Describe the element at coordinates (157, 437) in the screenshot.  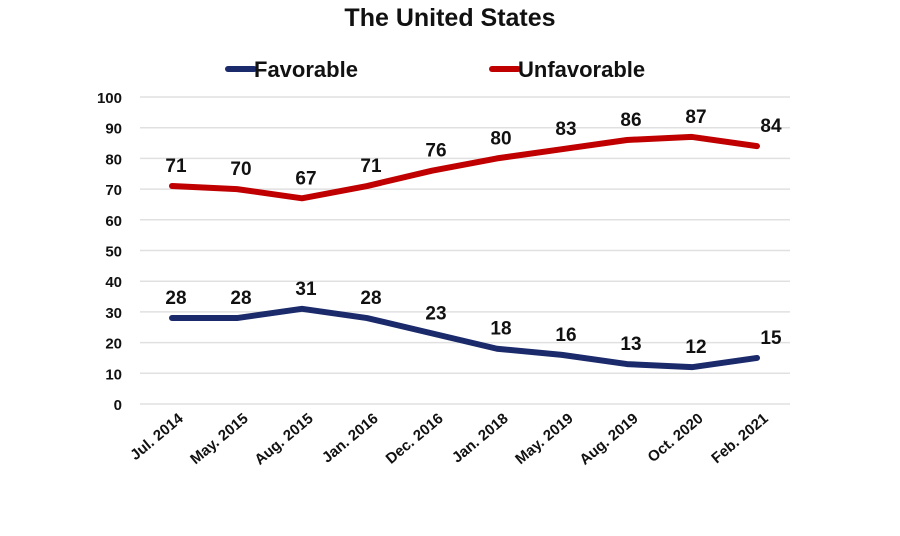
I see `x-tick-label: Jul. 2014` at that location.